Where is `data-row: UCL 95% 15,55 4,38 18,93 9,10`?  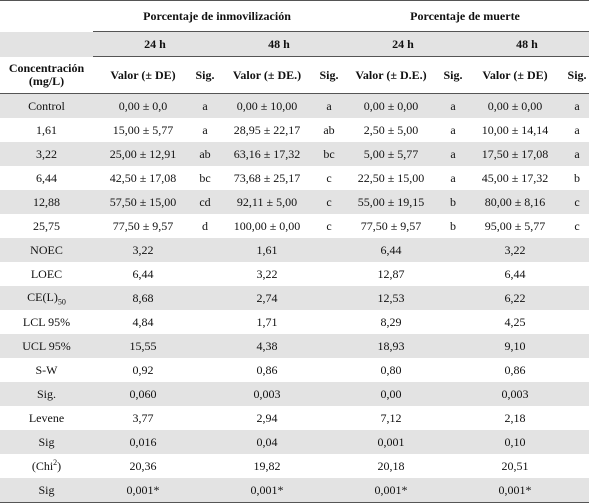 data-row: UCL 95% 15,55 4,38 18,93 9,10 is located at coordinates (294, 346).